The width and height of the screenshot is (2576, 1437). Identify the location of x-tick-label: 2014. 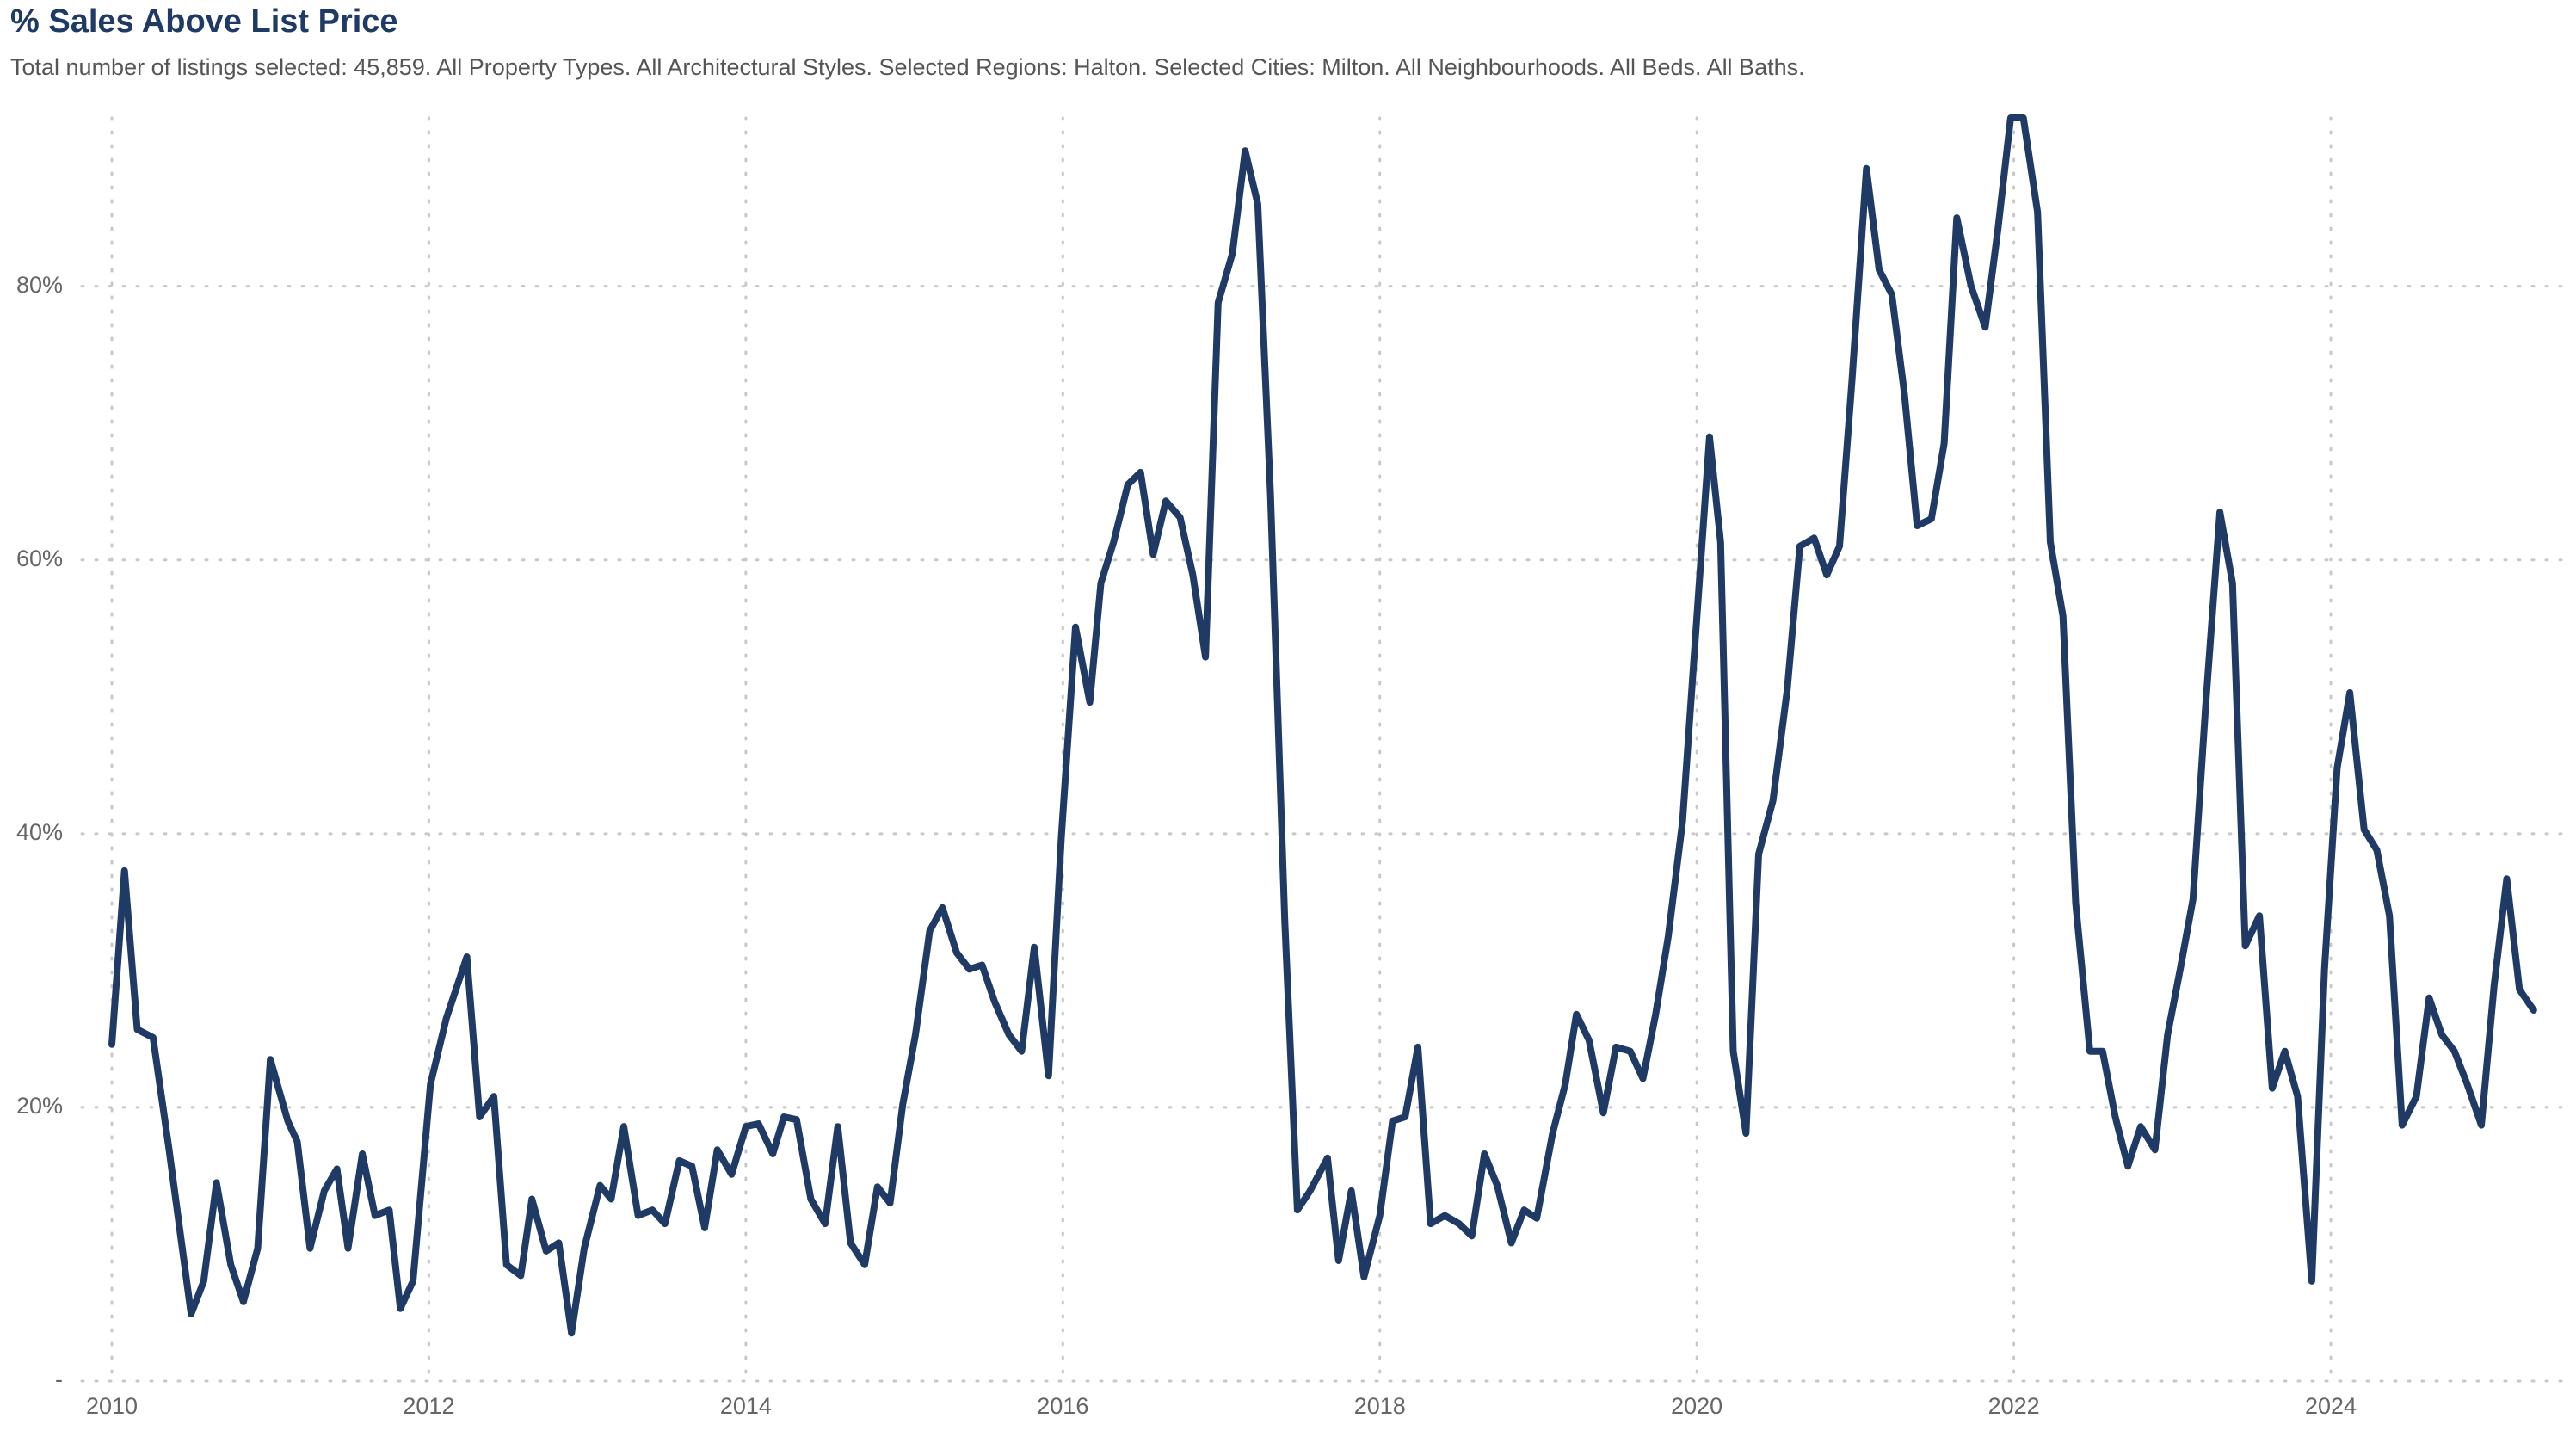
(746, 1406).